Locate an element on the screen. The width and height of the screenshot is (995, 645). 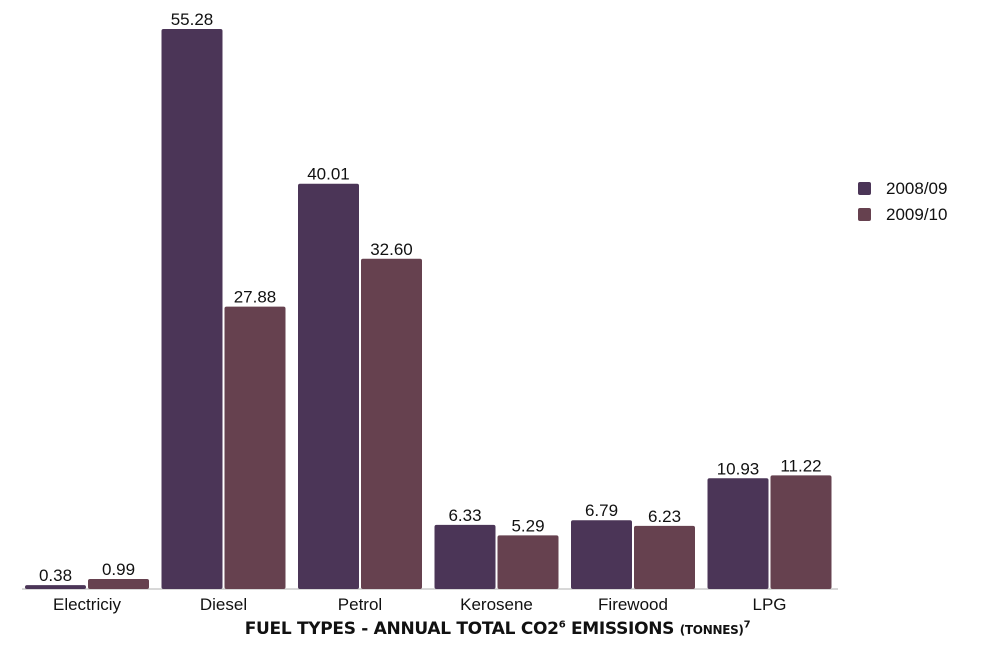
chart-title-mid: EMISSIONS is located at coordinates (622, 629).